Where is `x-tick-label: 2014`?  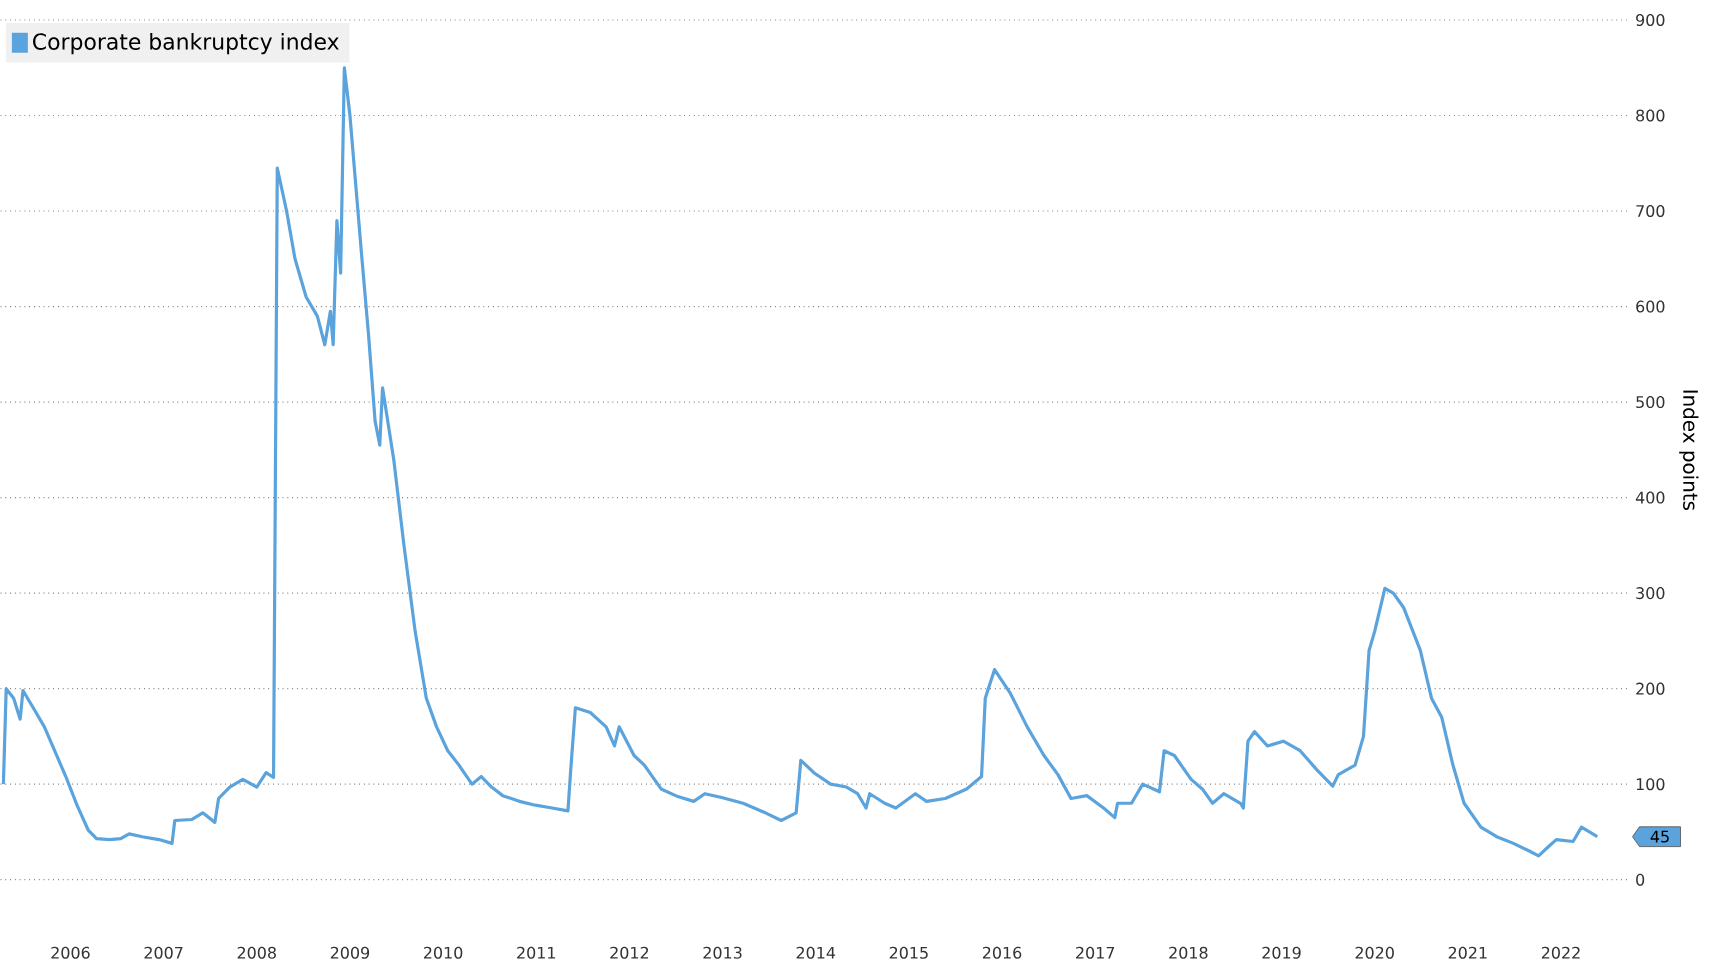 x-tick-label: 2014 is located at coordinates (816, 952).